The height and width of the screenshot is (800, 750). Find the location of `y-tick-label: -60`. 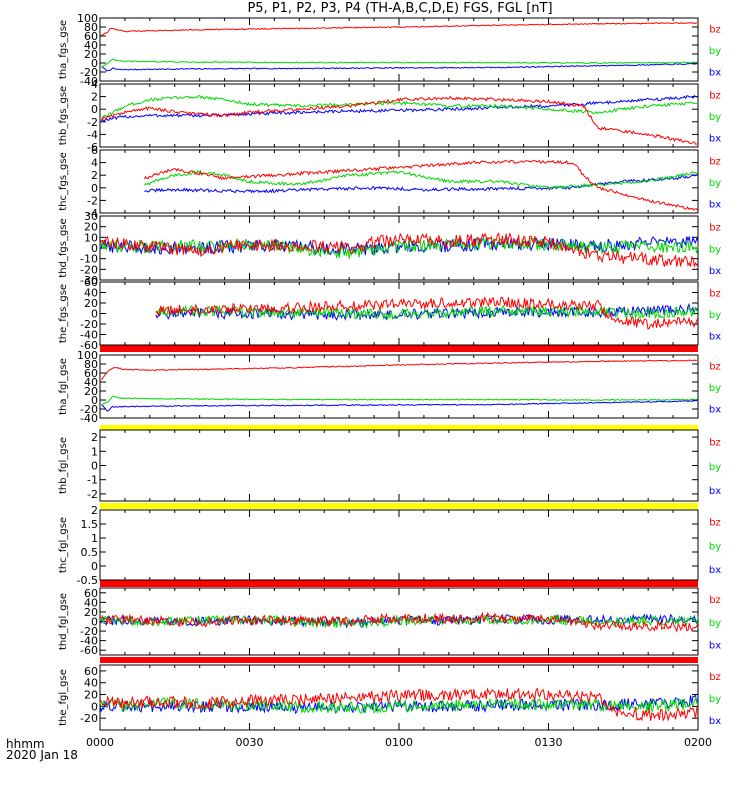

y-tick-label: -60 is located at coordinates (89, 345).